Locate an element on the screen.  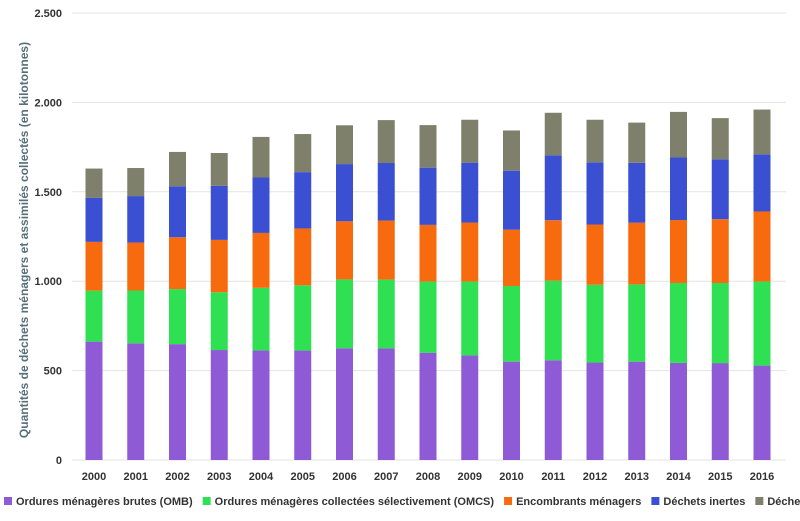
x-tick-label: 2013 is located at coordinates (637, 477).